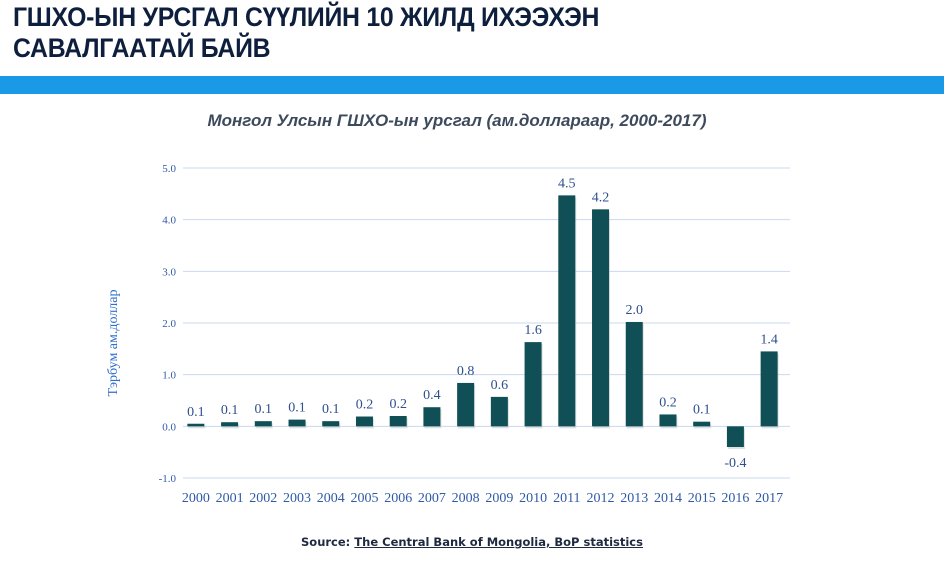 The width and height of the screenshot is (944, 565). What do you see at coordinates (230, 498) in the screenshot?
I see `x-tick-label: 2001` at bounding box center [230, 498].